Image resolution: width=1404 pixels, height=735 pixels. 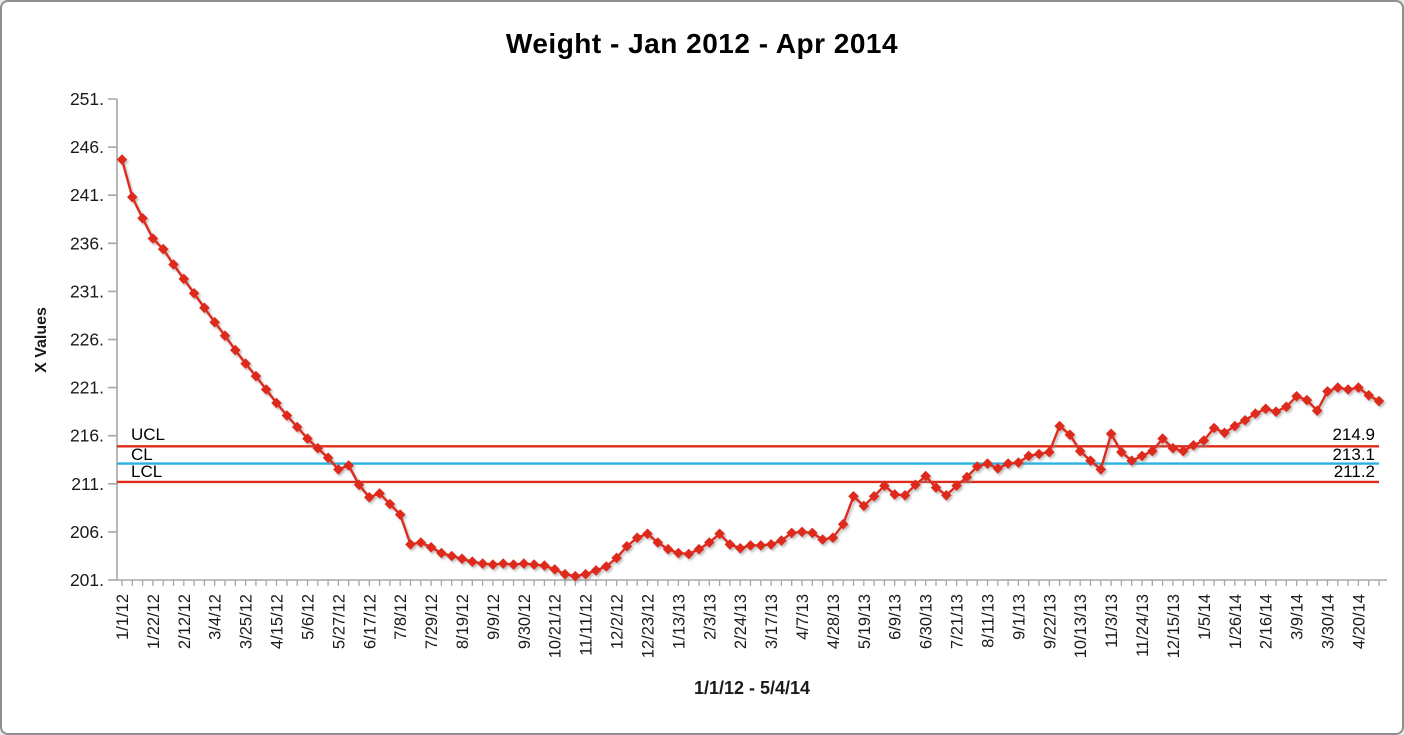 What do you see at coordinates (339, 621) in the screenshot?
I see `x-tick-label: 5/27/12` at bounding box center [339, 621].